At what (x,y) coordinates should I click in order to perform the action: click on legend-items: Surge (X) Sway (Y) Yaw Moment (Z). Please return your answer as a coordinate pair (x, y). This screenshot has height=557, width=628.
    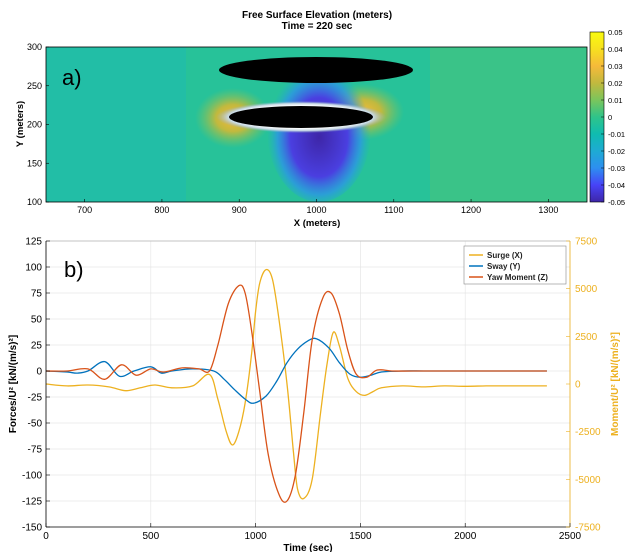
    Looking at the image, I should click on (508, 266).